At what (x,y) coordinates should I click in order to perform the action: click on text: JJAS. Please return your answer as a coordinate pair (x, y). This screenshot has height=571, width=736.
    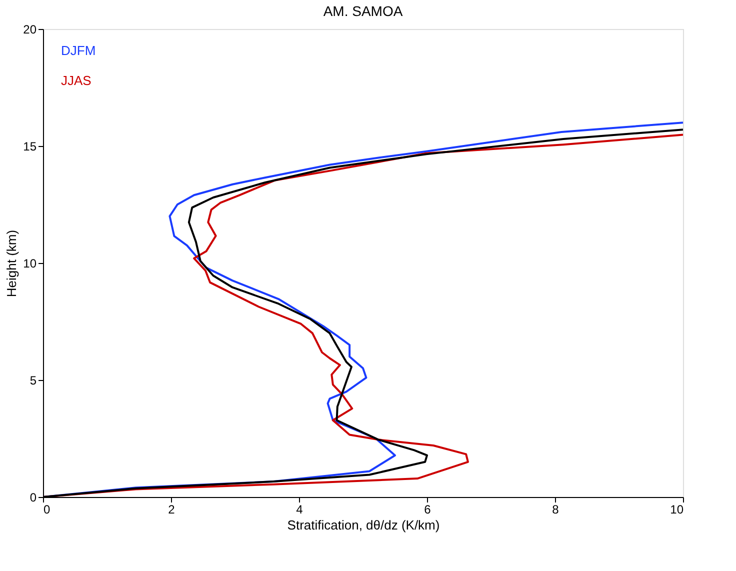
    Looking at the image, I should click on (76, 80).